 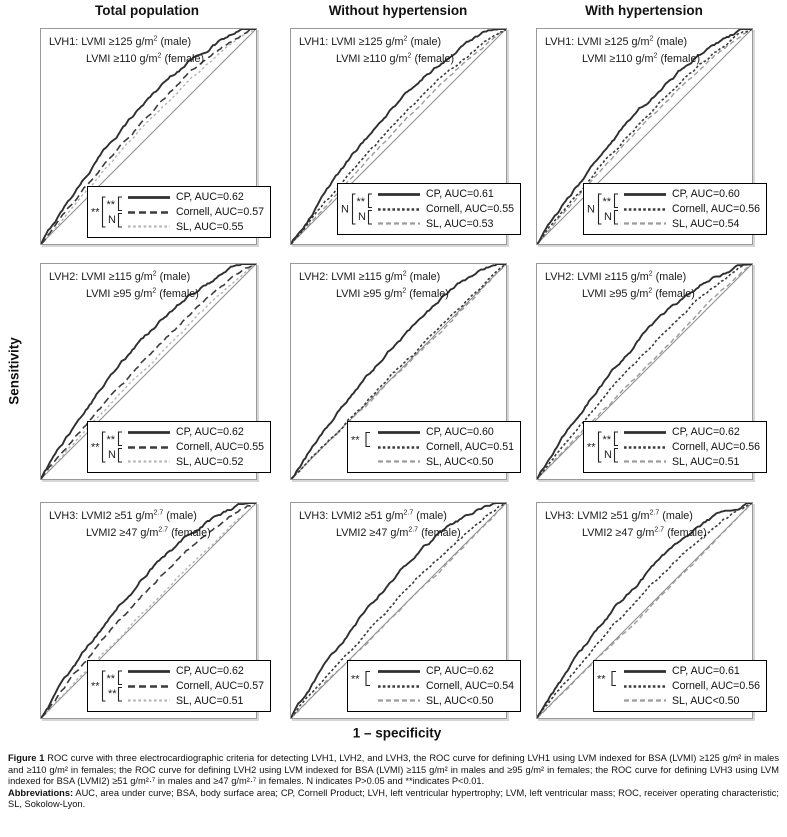 I want to click on legend-label: SL, AUC<0.50, so click(x=459, y=700).